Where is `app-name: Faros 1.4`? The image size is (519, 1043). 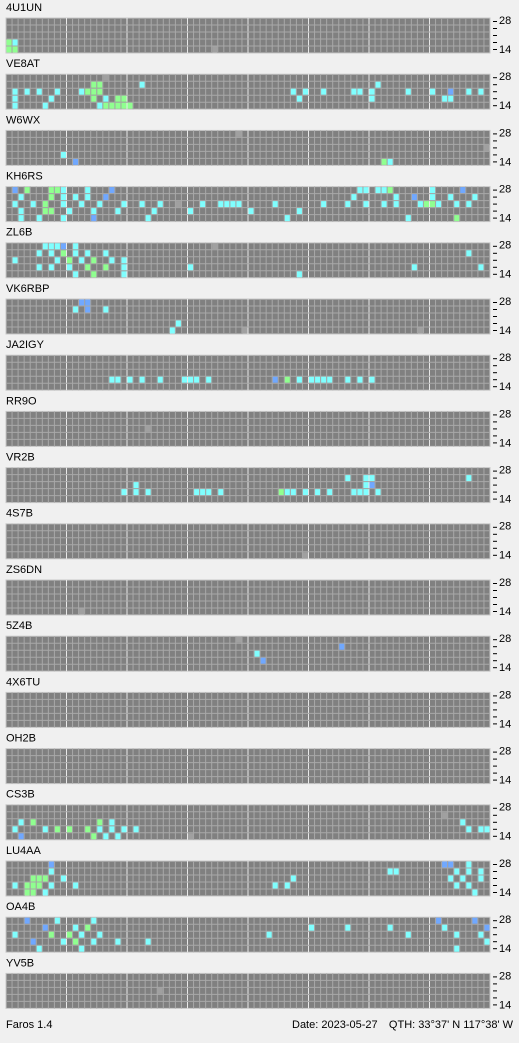
app-name: Faros 1.4 is located at coordinates (29, 1025).